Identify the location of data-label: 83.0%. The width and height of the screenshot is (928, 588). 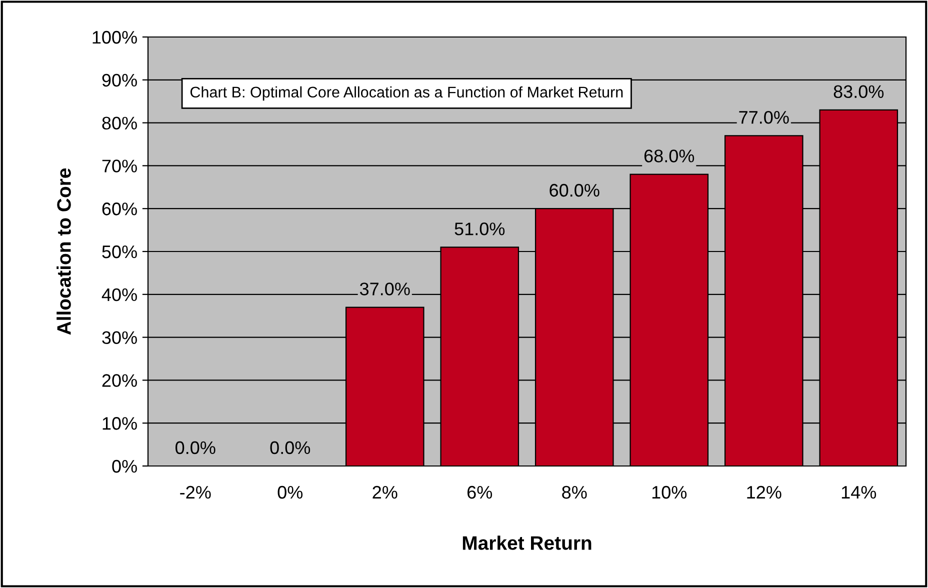
(859, 91).